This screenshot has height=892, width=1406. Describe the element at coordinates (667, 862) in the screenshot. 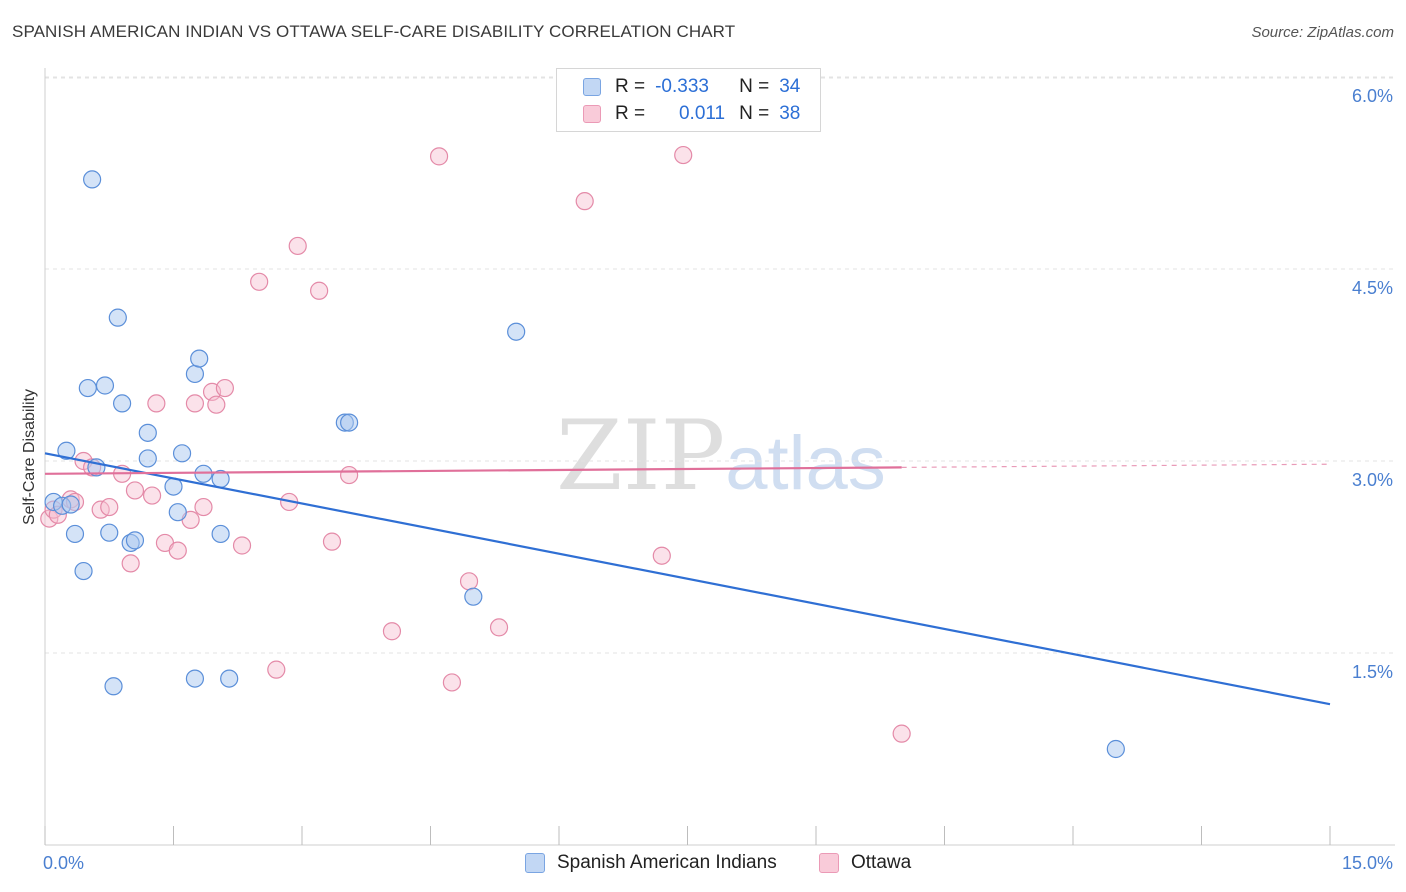

I see `series-label-spanish-american-indians: Spanish American Indians` at that location.